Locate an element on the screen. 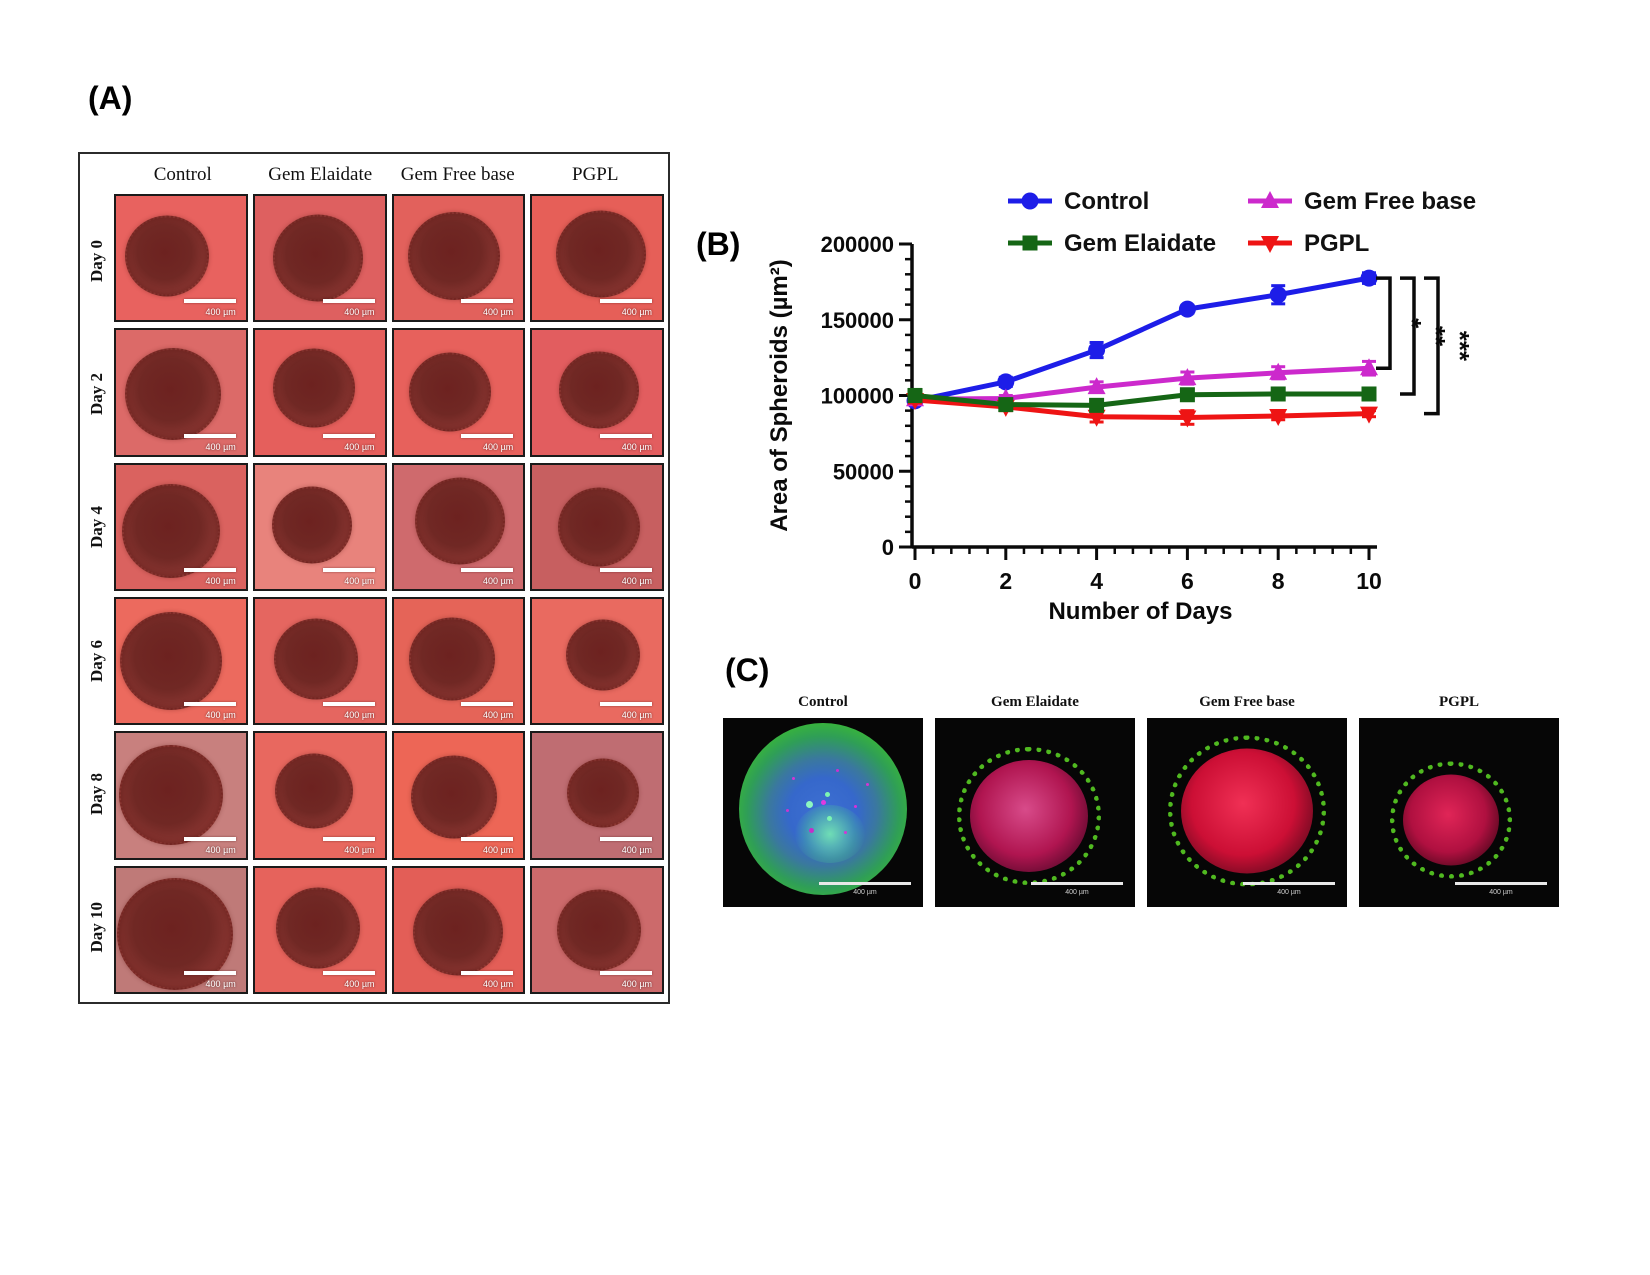 The image size is (1650, 1275). fluorescence-image-1: 400 µm is located at coordinates (1035, 812).